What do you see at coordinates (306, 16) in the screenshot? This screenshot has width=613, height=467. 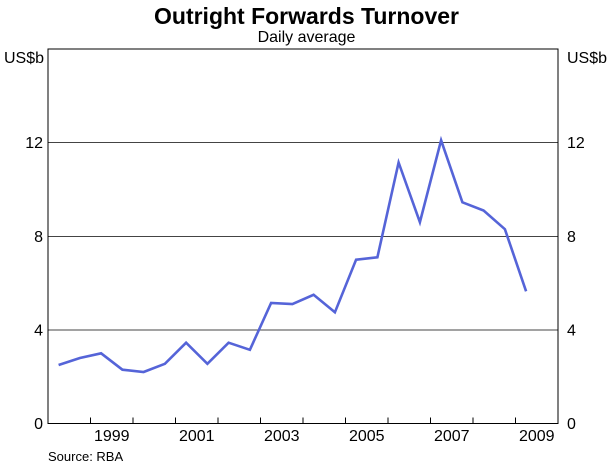 I see `chart-title: Outright Forwards Turnover` at bounding box center [306, 16].